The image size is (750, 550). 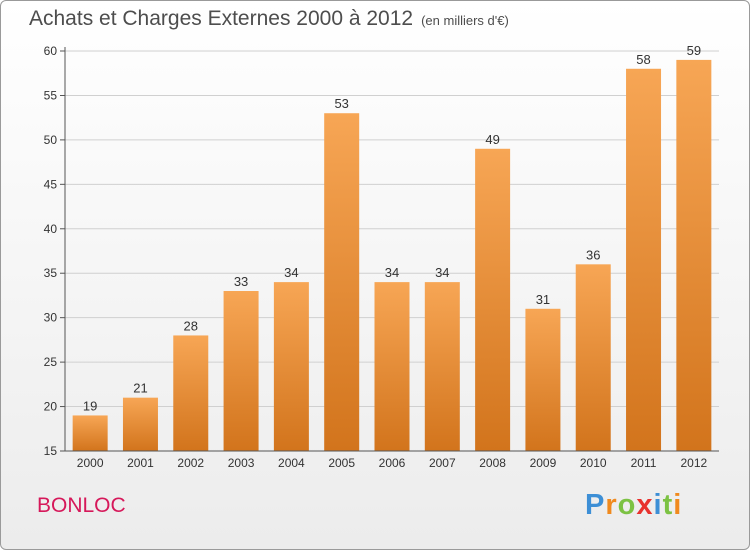 What do you see at coordinates (694, 255) in the screenshot?
I see `bar-2012` at bounding box center [694, 255].